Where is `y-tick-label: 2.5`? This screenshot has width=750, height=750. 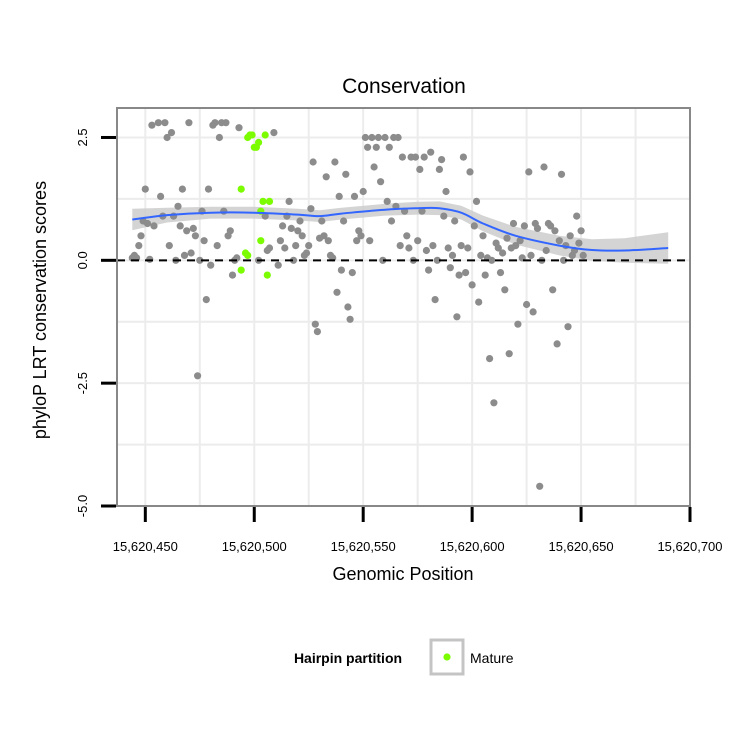 y-tick-label: 2.5 is located at coordinates (82, 137).